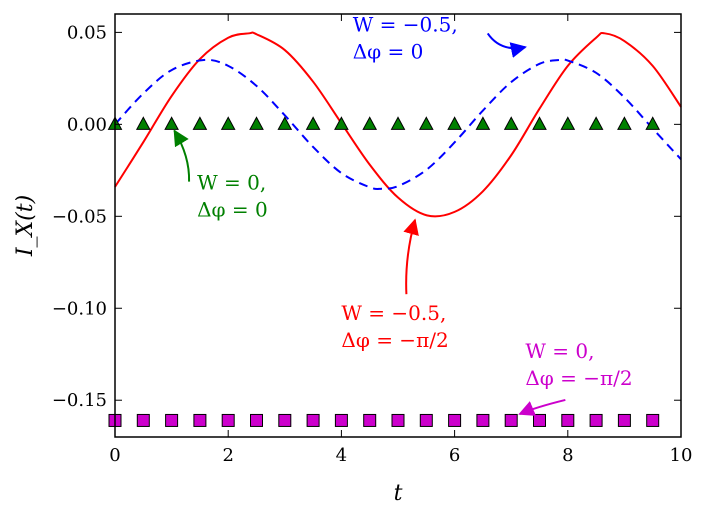 The image size is (707, 515). What do you see at coordinates (227, 455) in the screenshot?
I see `x-tick-label: 2` at bounding box center [227, 455].